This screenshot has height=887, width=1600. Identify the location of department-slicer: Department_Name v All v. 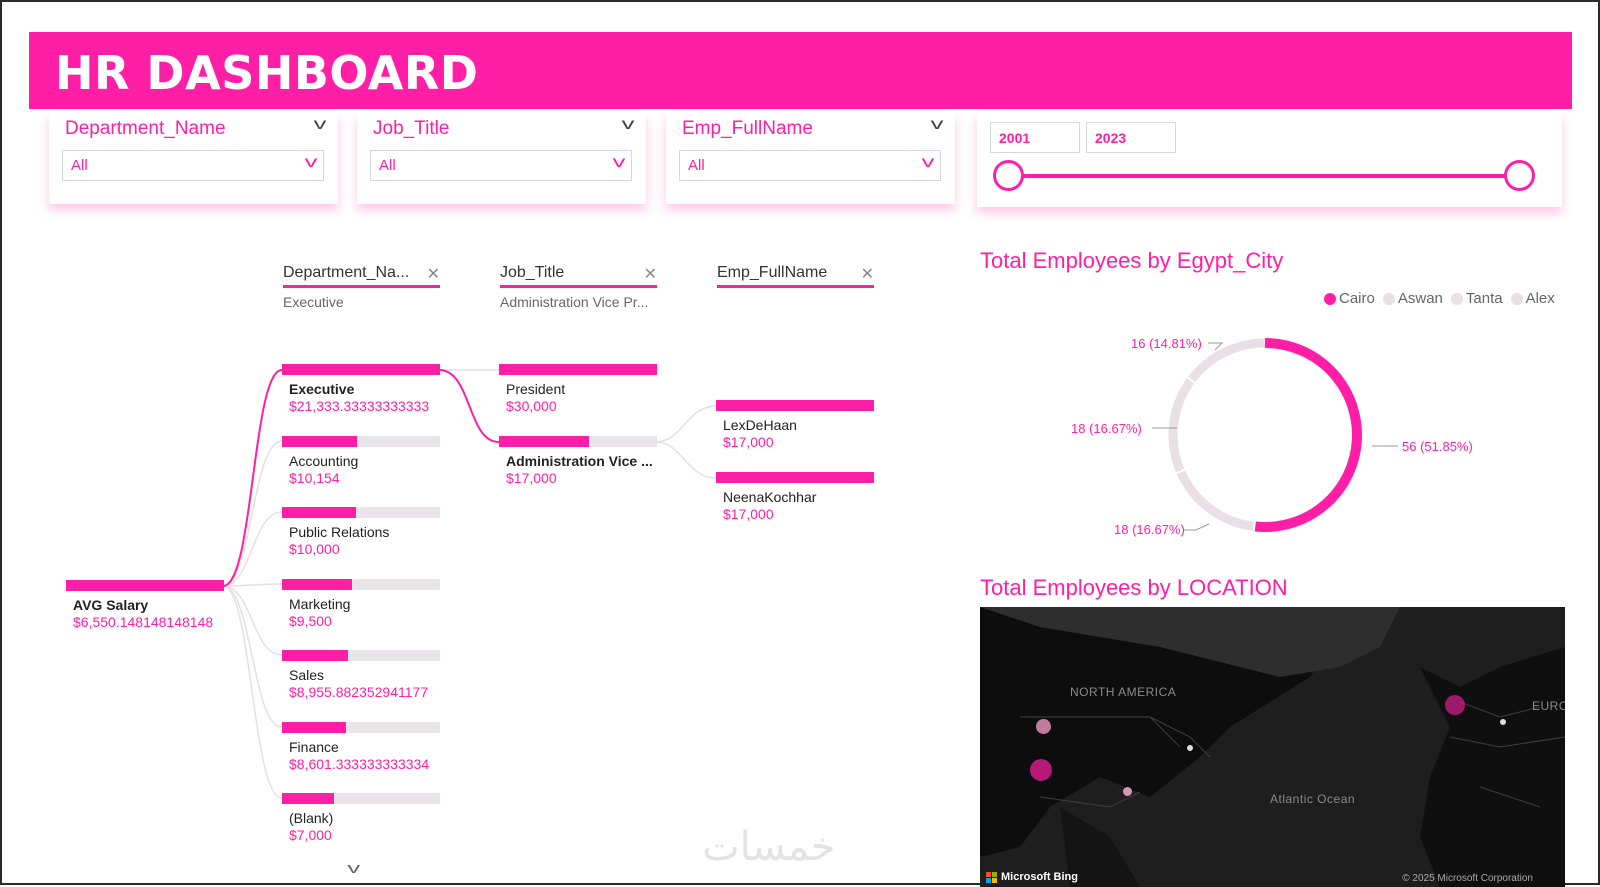
(193, 158).